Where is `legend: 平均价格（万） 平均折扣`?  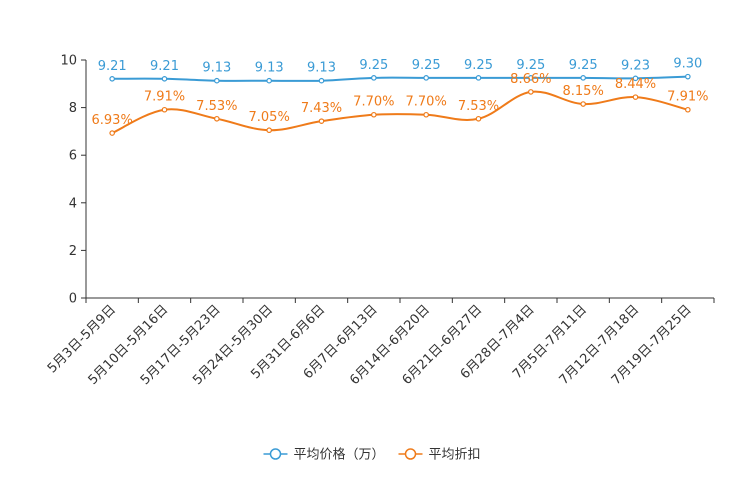
legend: 平均价格（万） 平均折扣 is located at coordinates (372, 455).